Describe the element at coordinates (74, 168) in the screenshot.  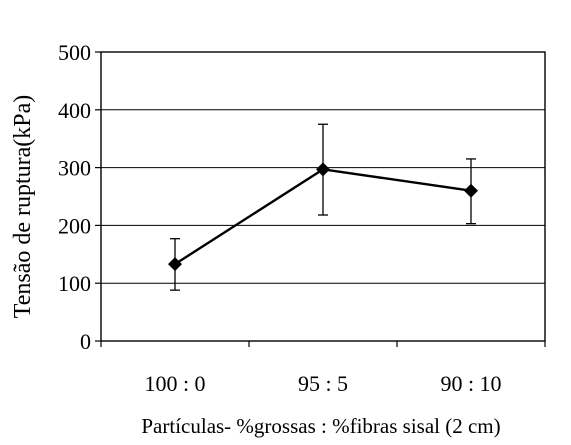
I see `y-tick-label: 300` at that location.